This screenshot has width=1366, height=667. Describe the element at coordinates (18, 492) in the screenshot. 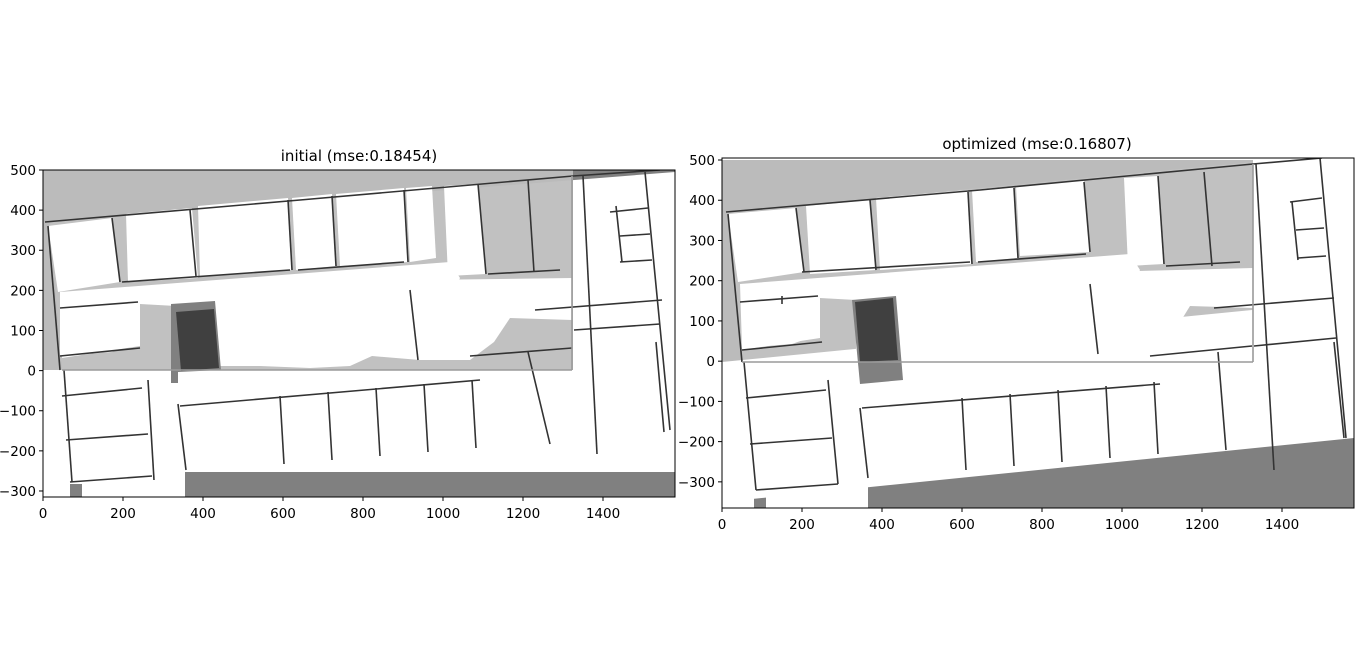

I see `y-tick-label-initial: −300` at that location.